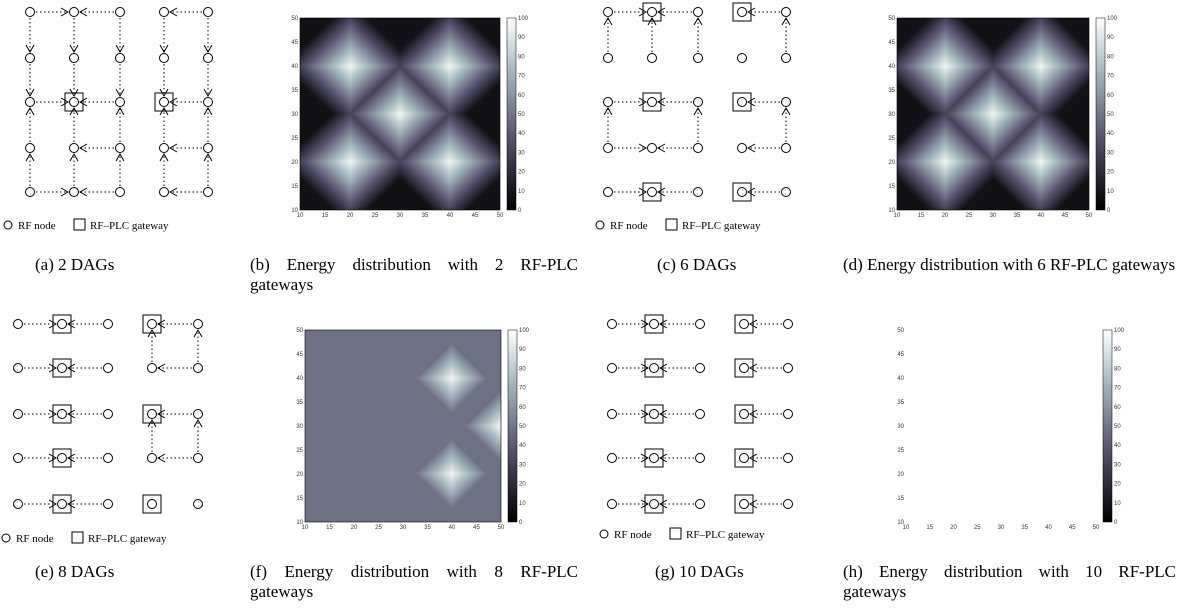 Image resolution: width=1178 pixels, height=610 pixels. What do you see at coordinates (35, 539) in the screenshot?
I see `legend-node-label: RF node` at bounding box center [35, 539].